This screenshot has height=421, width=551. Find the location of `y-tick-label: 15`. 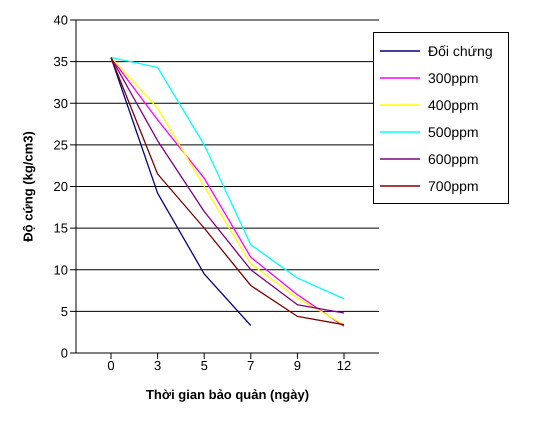

y-tick-label: 15 is located at coordinates (61, 228).